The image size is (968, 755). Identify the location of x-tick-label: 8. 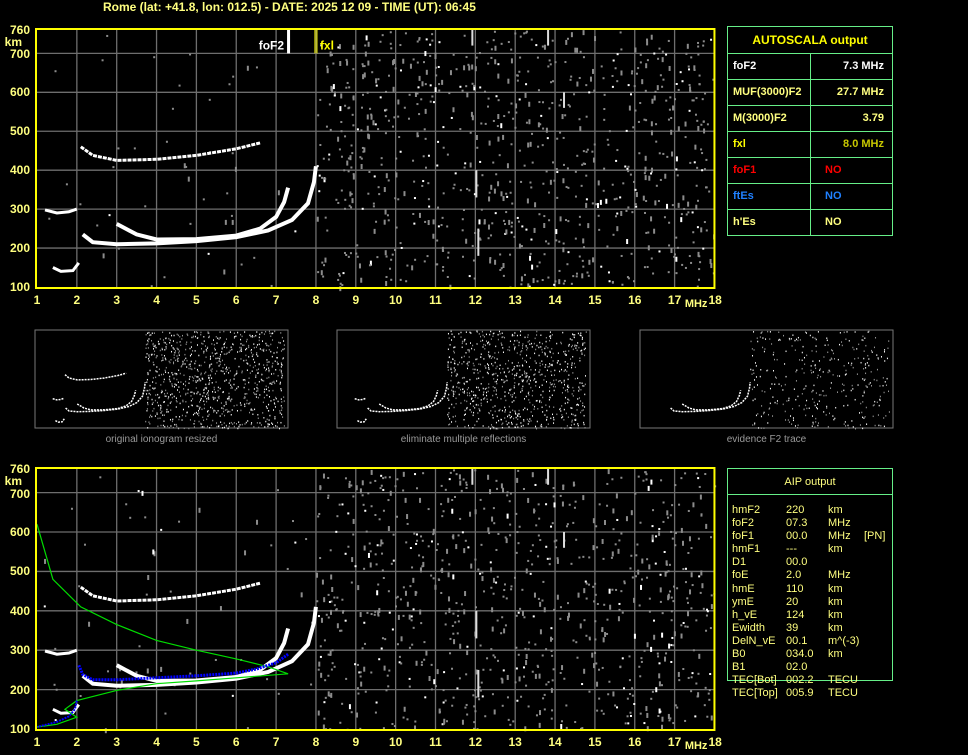
(316, 742).